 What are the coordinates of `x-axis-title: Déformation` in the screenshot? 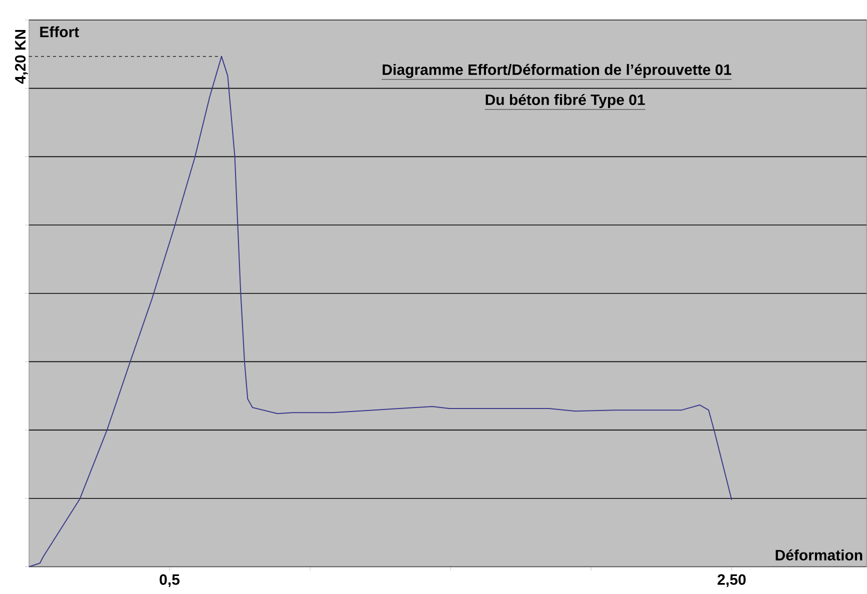 It's located at (819, 555).